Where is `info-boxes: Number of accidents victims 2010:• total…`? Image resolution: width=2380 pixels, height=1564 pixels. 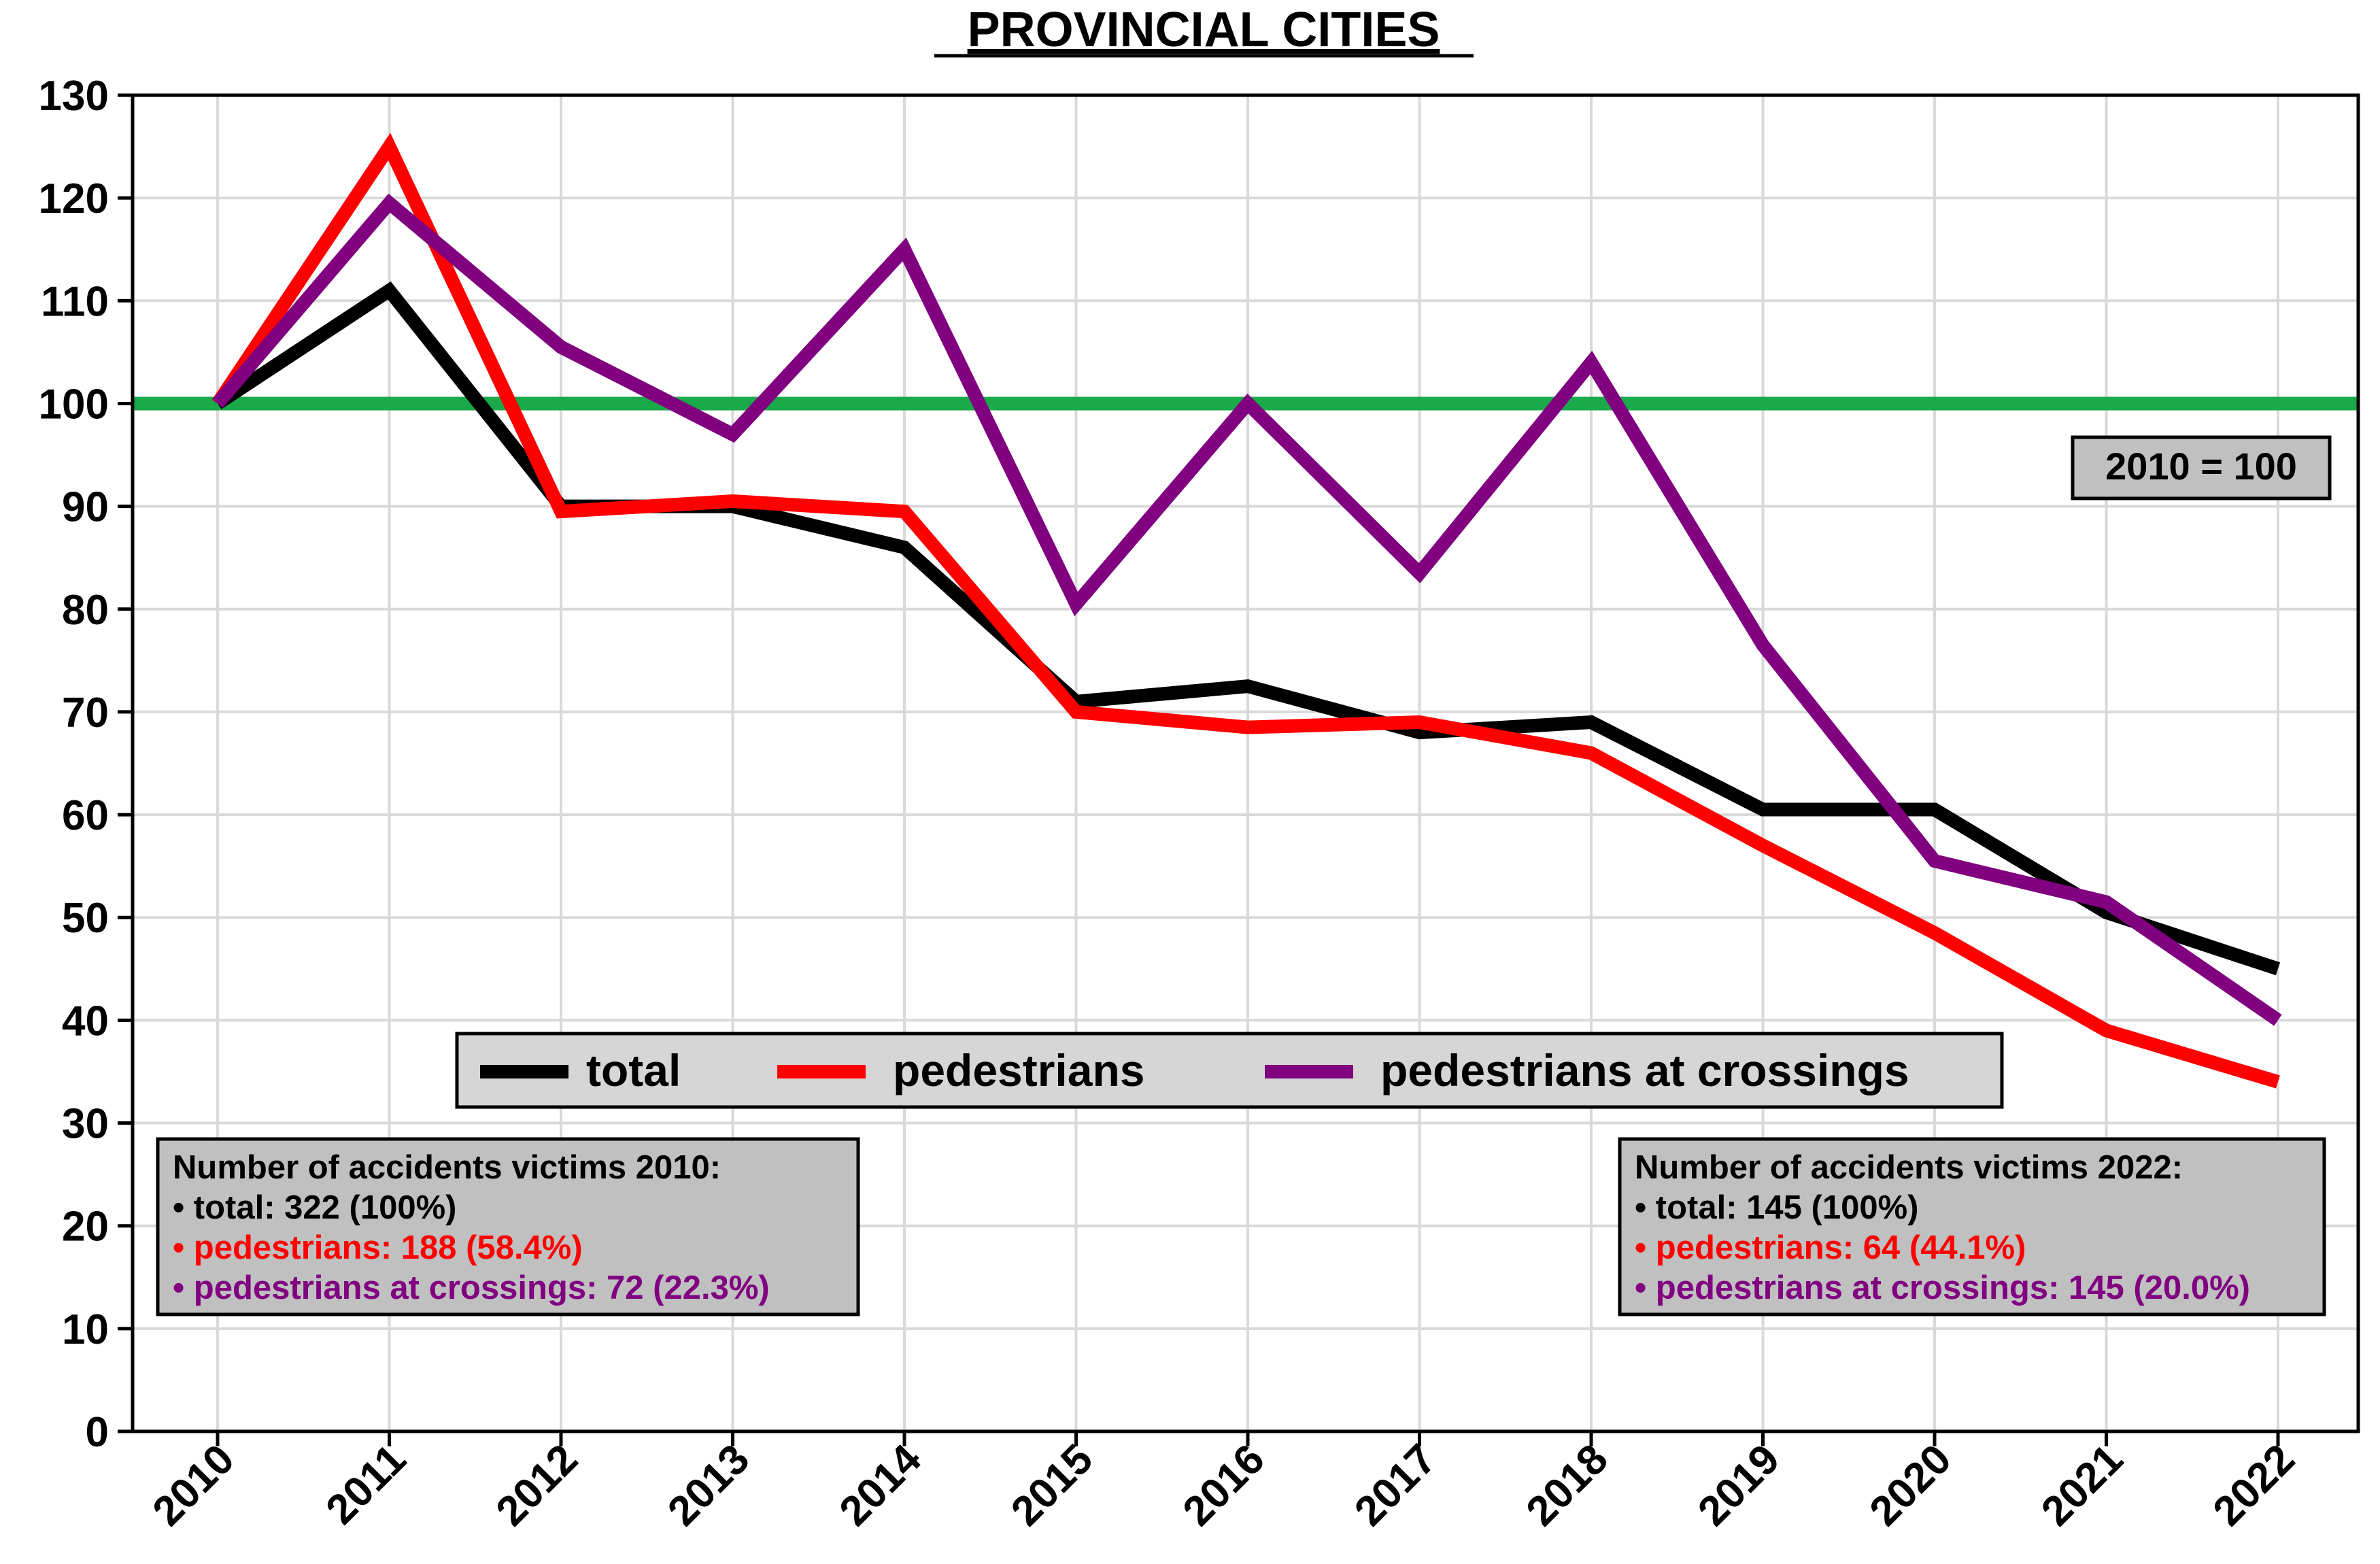
info-boxes: Number of accidents victims 2010:• total… is located at coordinates (1241, 1227).